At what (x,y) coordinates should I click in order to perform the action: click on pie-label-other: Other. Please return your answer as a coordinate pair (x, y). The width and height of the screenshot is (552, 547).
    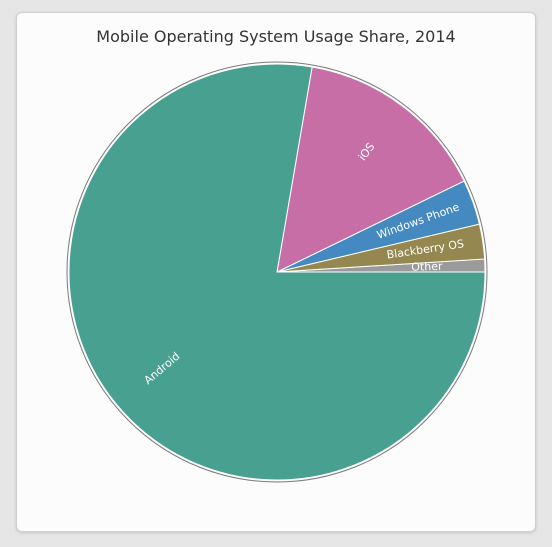
    Looking at the image, I should click on (427, 267).